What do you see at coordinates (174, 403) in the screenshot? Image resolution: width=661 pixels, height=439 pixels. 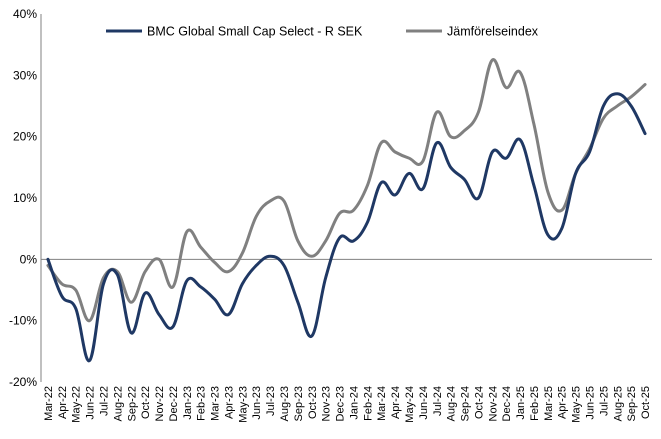 I see `x-tick-label: Dec-22` at bounding box center [174, 403].